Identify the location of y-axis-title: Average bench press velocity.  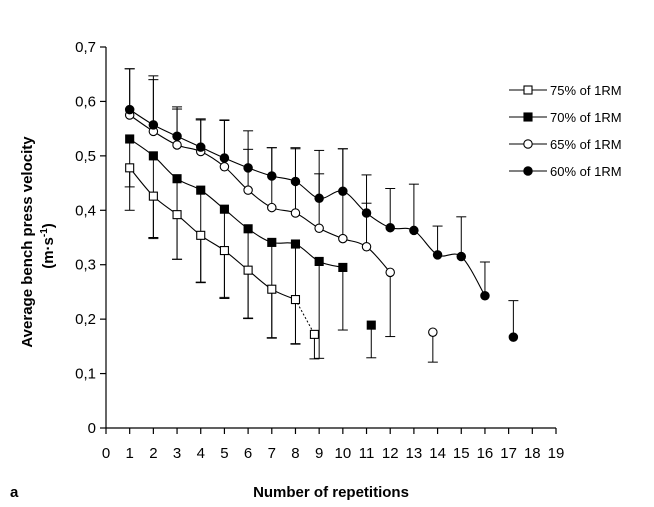
(27, 242).